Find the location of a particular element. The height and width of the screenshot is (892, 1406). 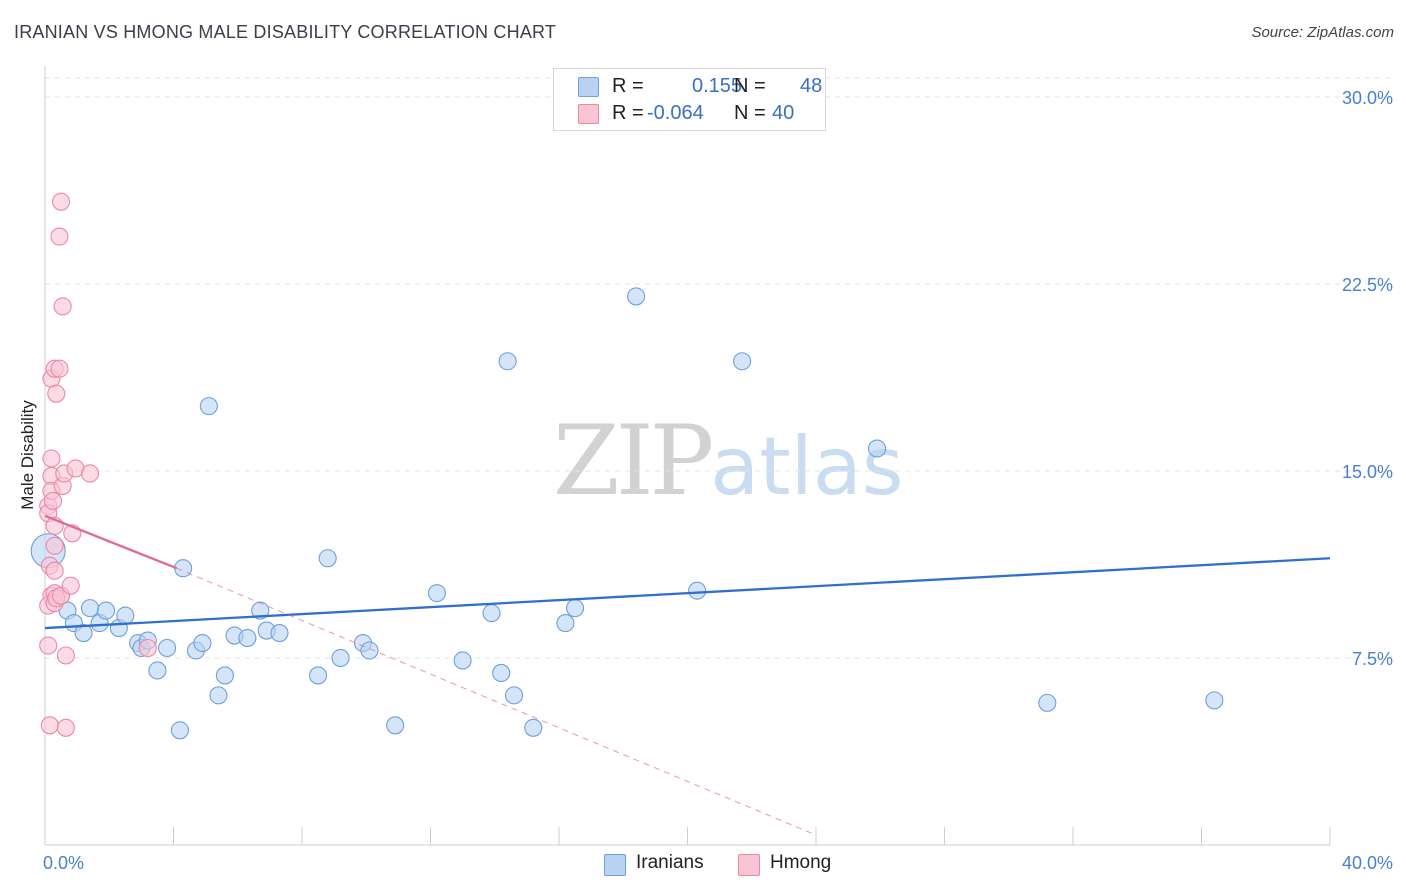

watermark: ZIPatlas is located at coordinates (728, 461).